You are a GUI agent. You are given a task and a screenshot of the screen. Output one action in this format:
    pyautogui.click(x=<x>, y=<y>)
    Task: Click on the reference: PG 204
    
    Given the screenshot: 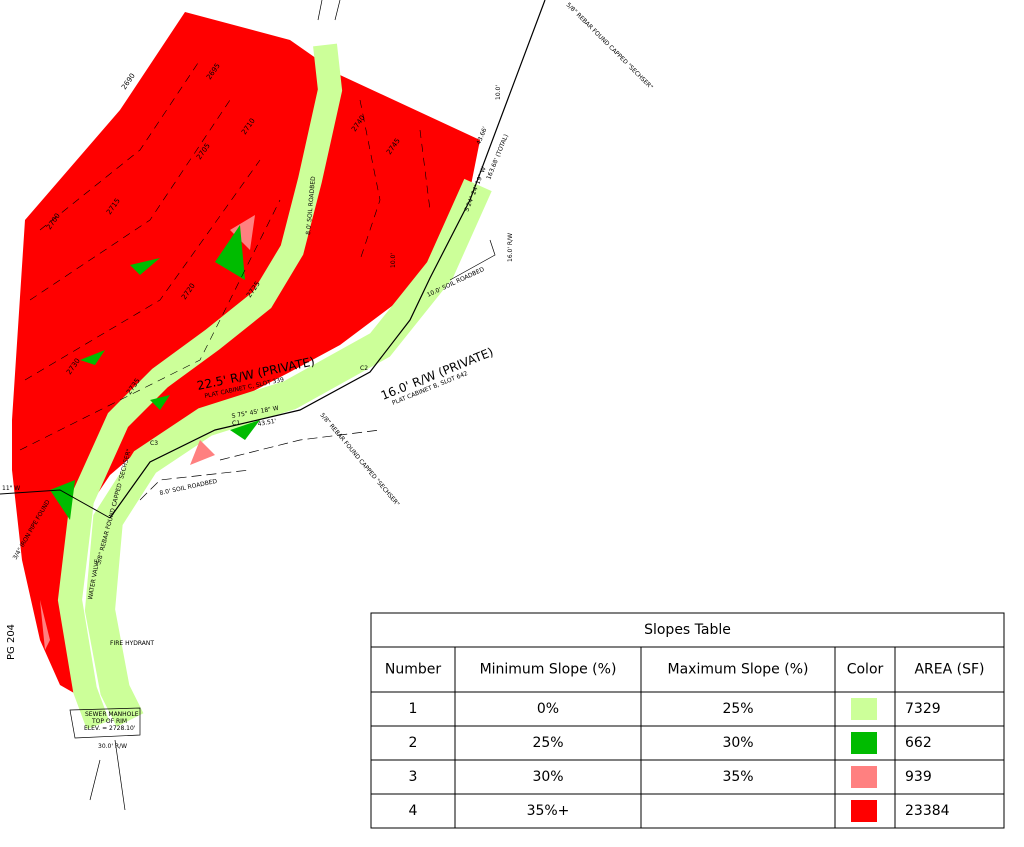 What is the action you would take?
    pyautogui.click(x=11, y=642)
    